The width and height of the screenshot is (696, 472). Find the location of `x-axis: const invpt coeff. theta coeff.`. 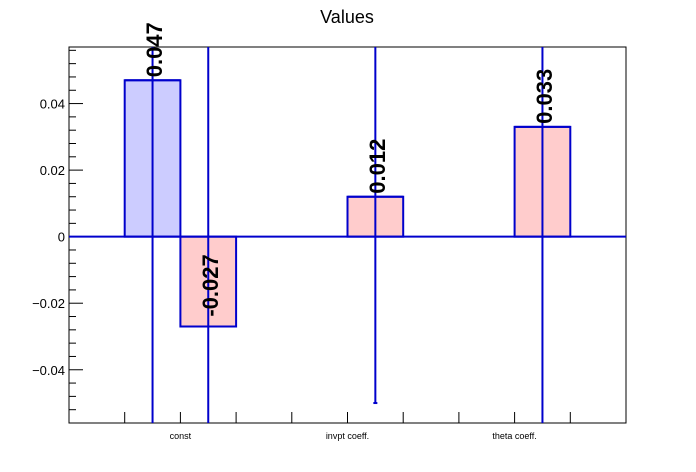

x-axis: const invpt coeff. theta coeff. is located at coordinates (347, 426).